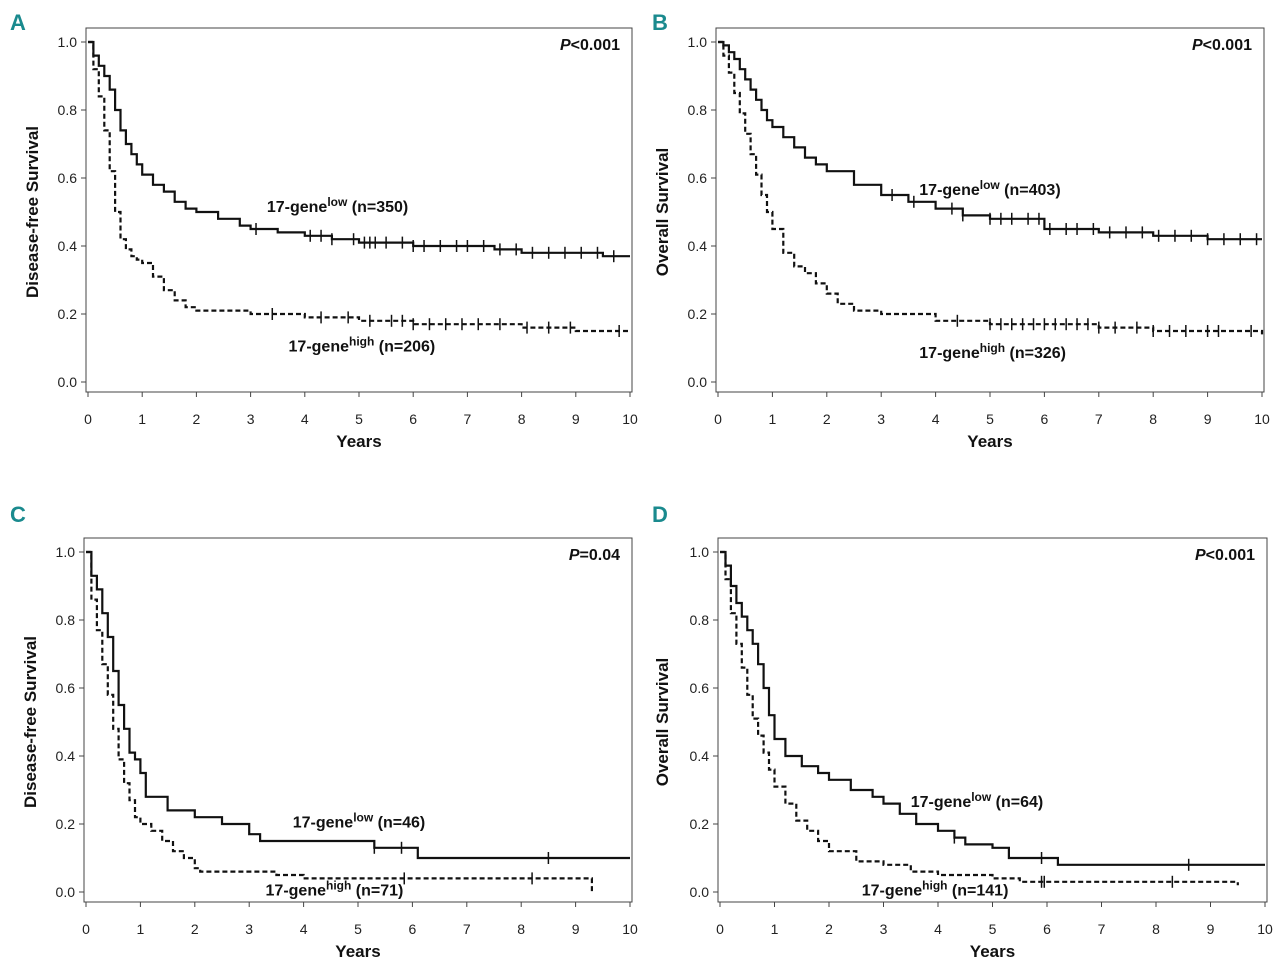 This screenshot has height=978, width=1280. What do you see at coordinates (992, 351) in the screenshot?
I see `label-17gene-high: 17-genehigh (n=326)` at bounding box center [992, 351].